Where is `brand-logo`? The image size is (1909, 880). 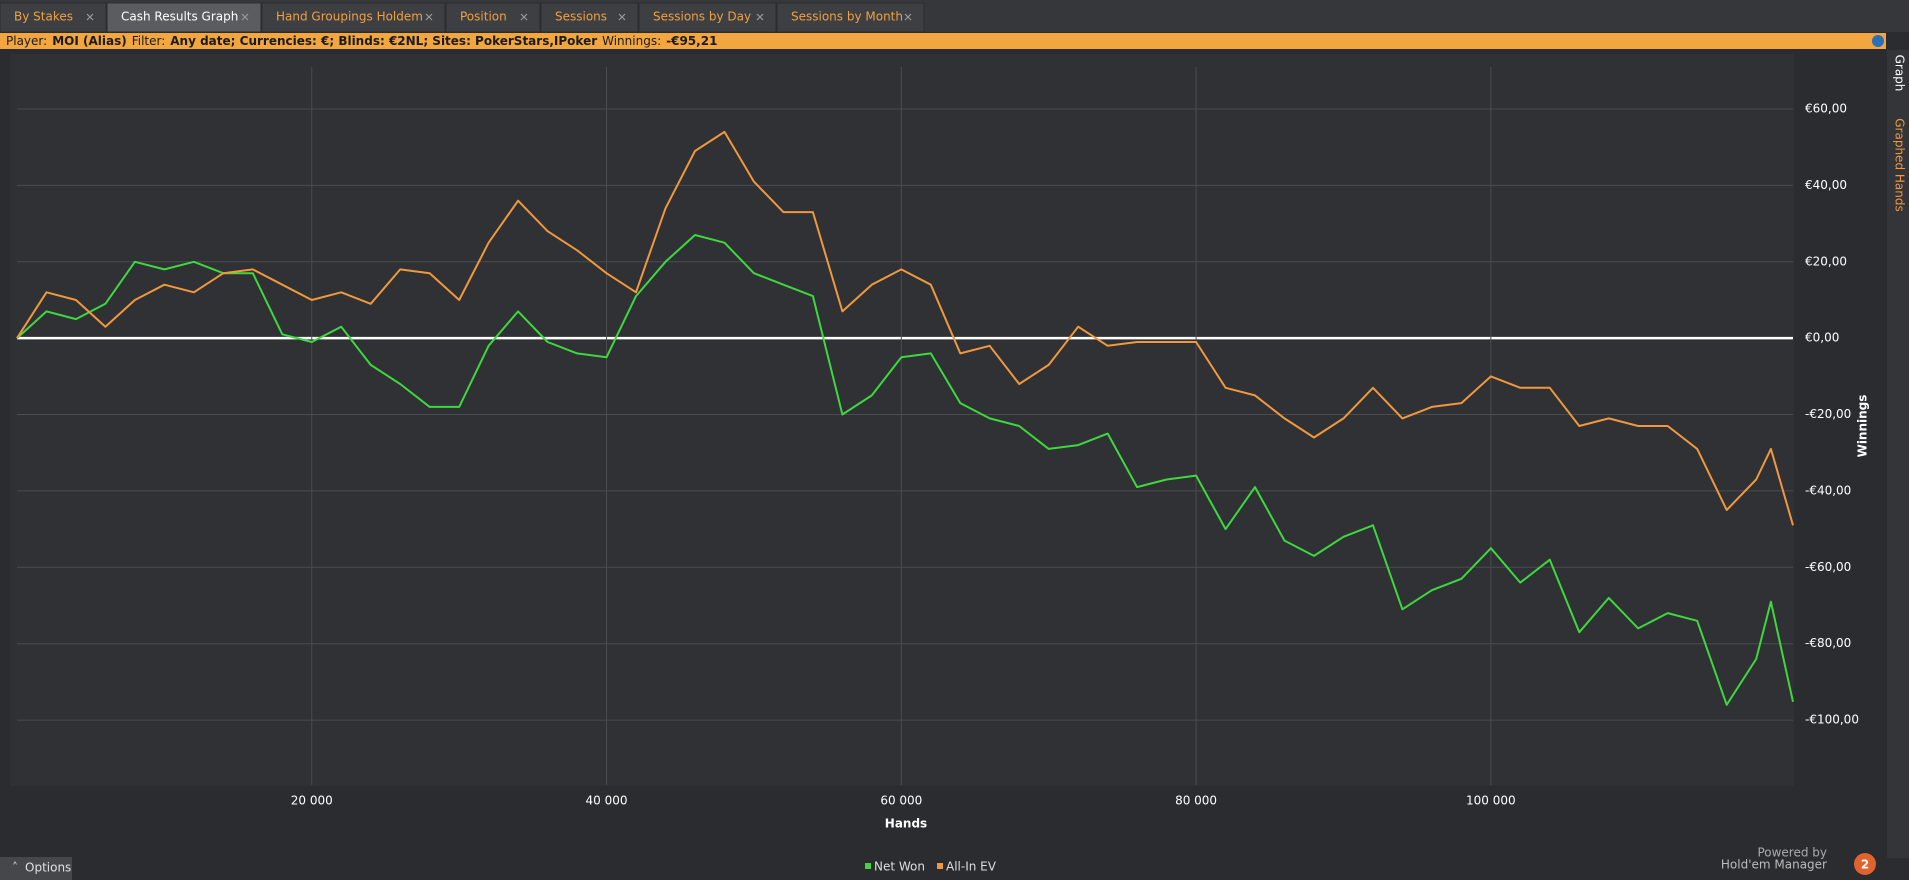 brand-logo is located at coordinates (1865, 864).